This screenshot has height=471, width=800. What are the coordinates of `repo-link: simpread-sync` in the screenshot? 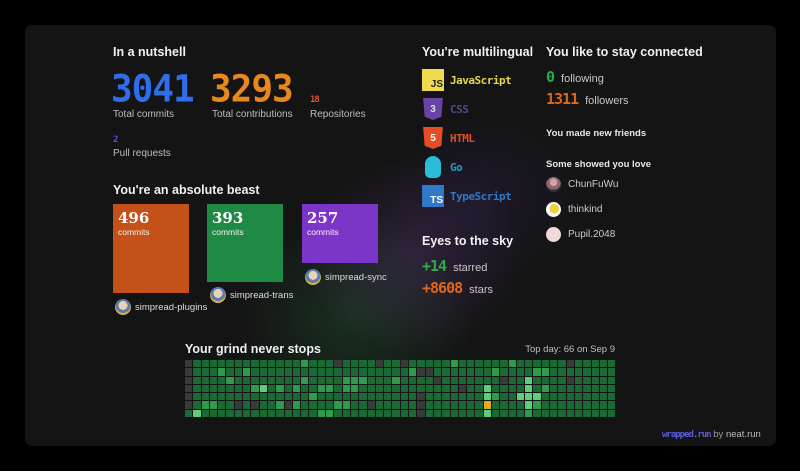 It's located at (346, 277).